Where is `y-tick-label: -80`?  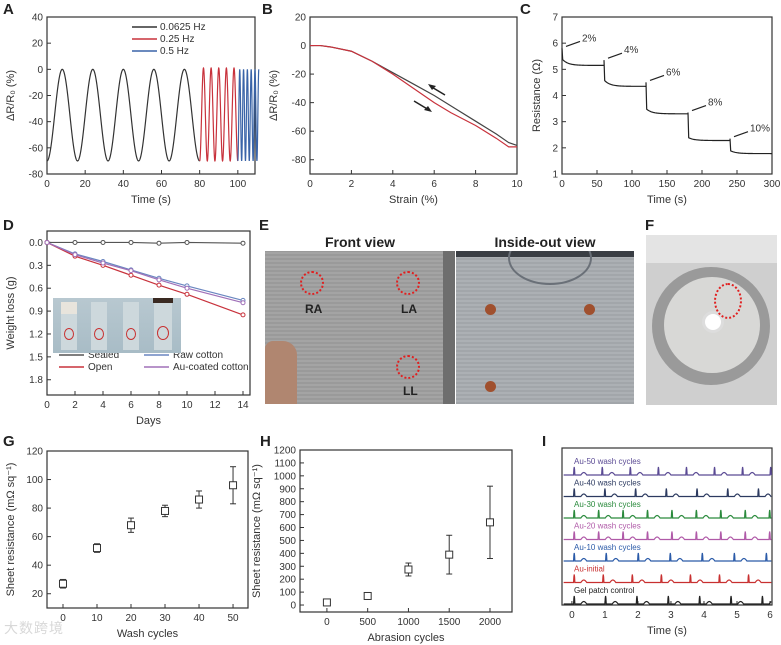 y-tick-label: -80 is located at coordinates (36, 175).